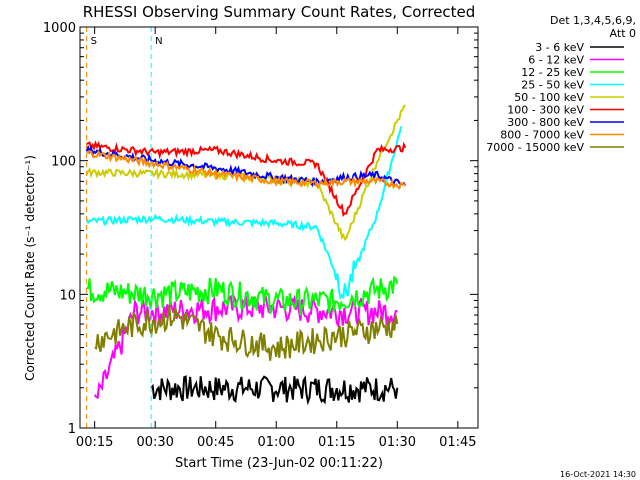 The width and height of the screenshot is (640, 480). What do you see at coordinates (593, 20) in the screenshot?
I see `legend-header-1: Det 1,3,4,5,6,9,` at bounding box center [593, 20].